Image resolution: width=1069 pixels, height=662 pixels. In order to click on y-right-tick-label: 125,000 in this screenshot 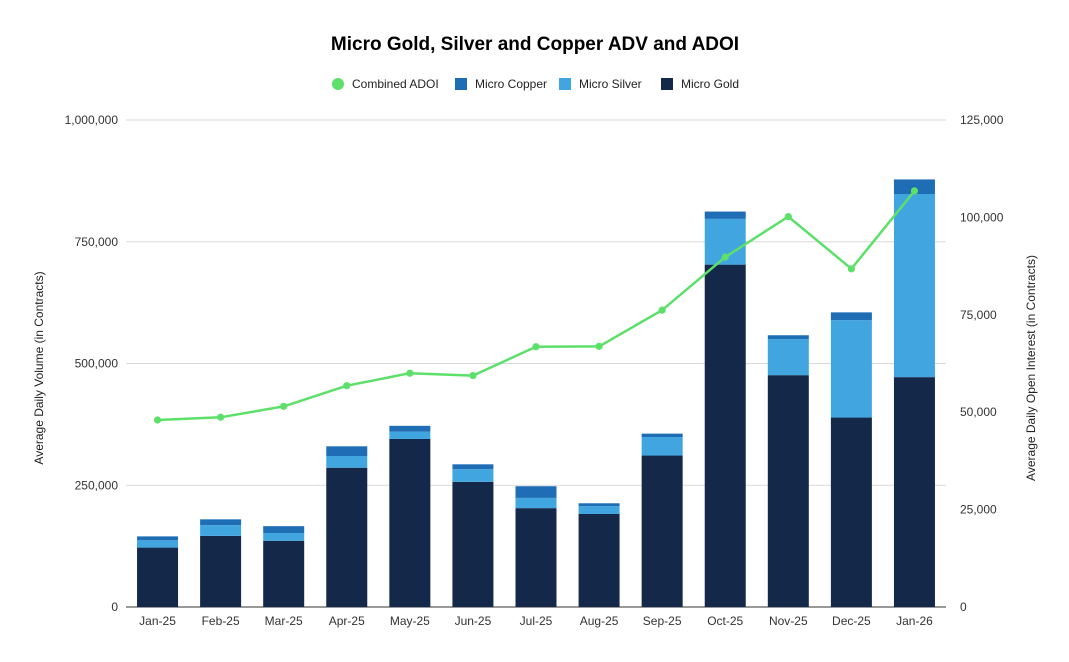, I will do `click(982, 120)`.